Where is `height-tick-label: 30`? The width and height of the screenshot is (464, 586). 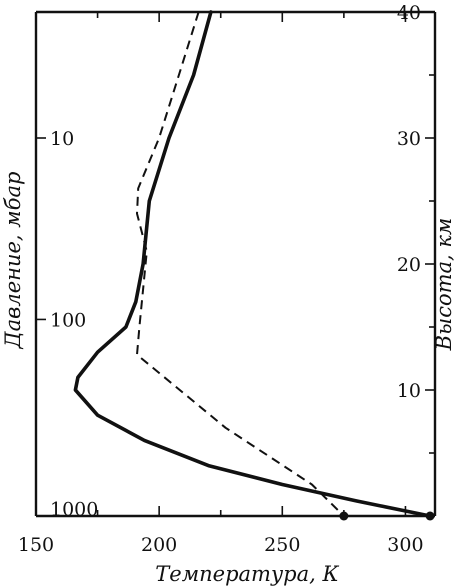
height-tick-label: 30 is located at coordinates (409, 139).